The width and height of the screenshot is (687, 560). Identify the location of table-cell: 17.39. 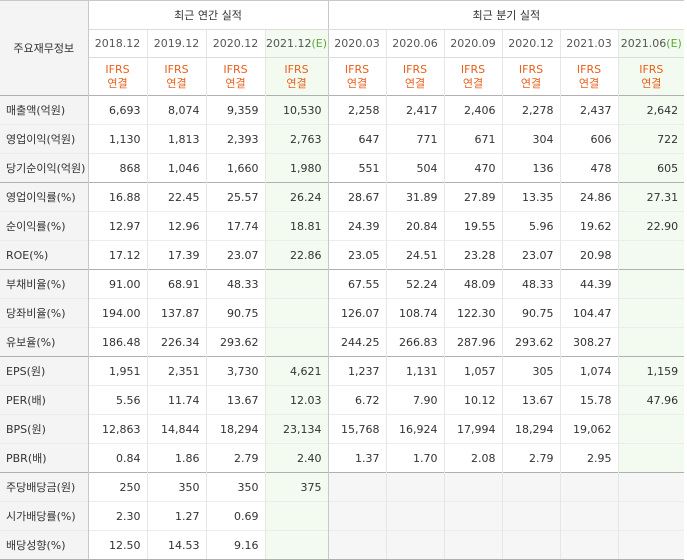
(176, 255).